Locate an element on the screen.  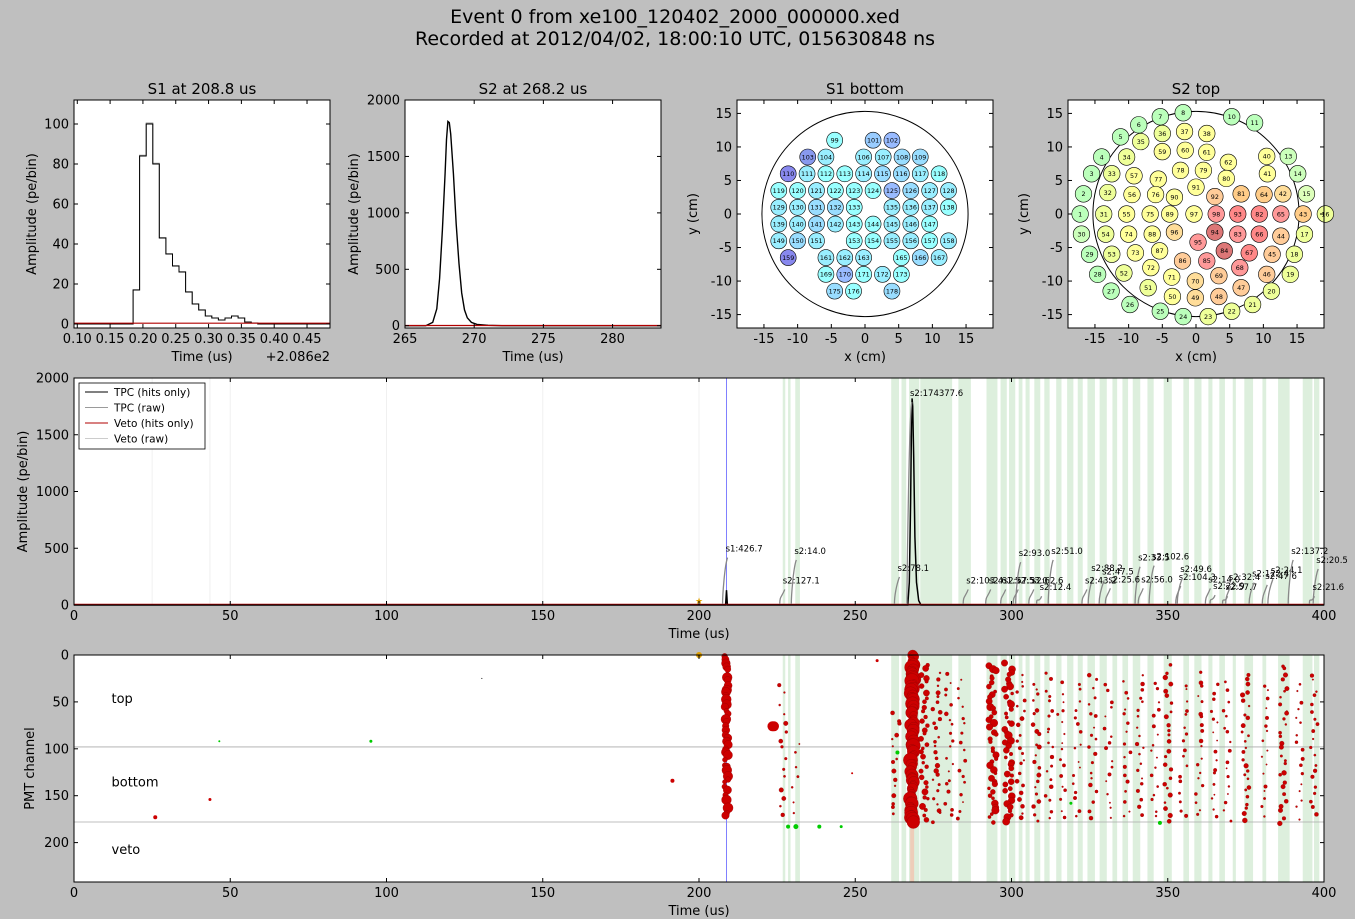
pmt-label: 38 is located at coordinates (1207, 134).